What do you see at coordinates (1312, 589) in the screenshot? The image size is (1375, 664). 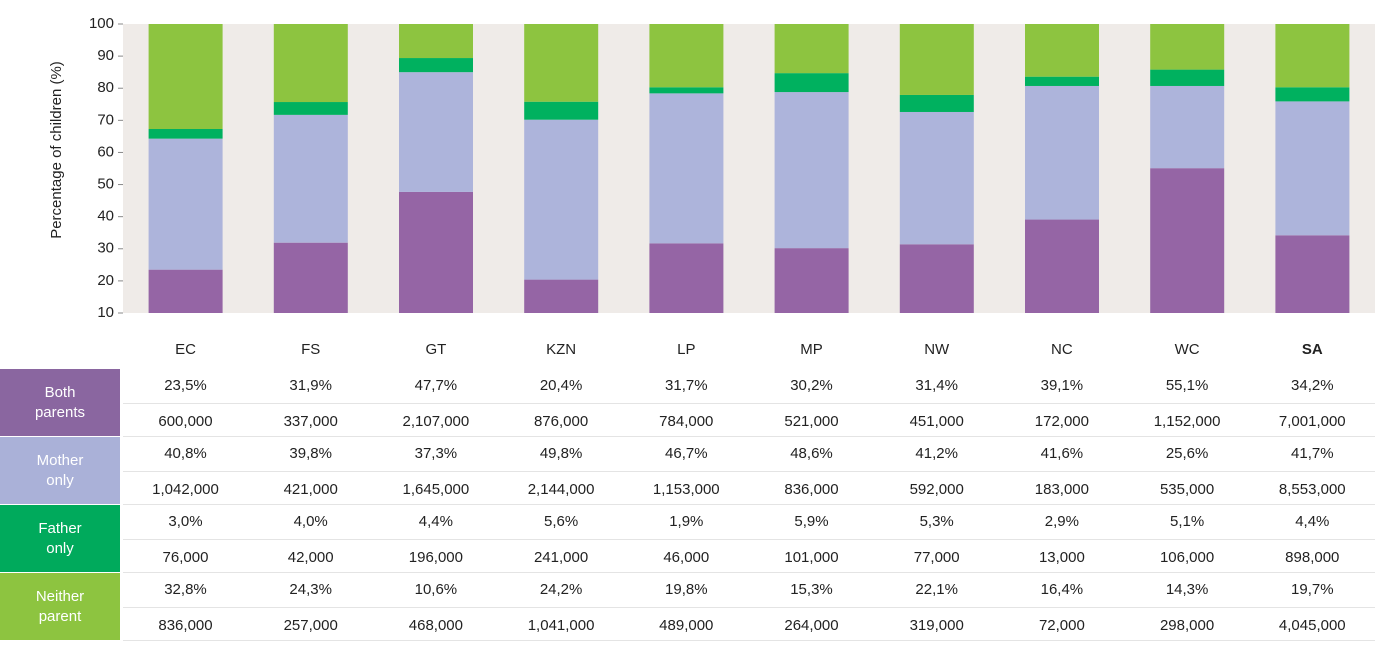 I see `percent-cell: 19,7%` at bounding box center [1312, 589].